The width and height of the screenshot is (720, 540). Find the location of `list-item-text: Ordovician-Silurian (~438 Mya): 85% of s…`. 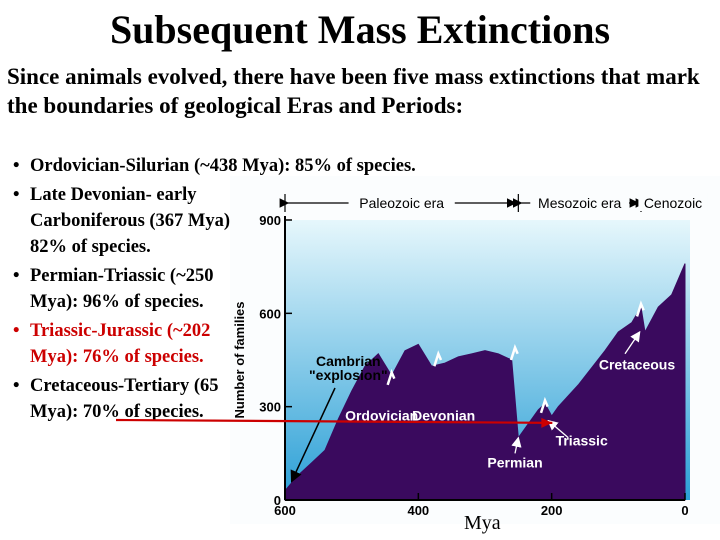

list-item-text: Ordovician-Silurian (~438 Mya): 85% of s… is located at coordinates (223, 166).